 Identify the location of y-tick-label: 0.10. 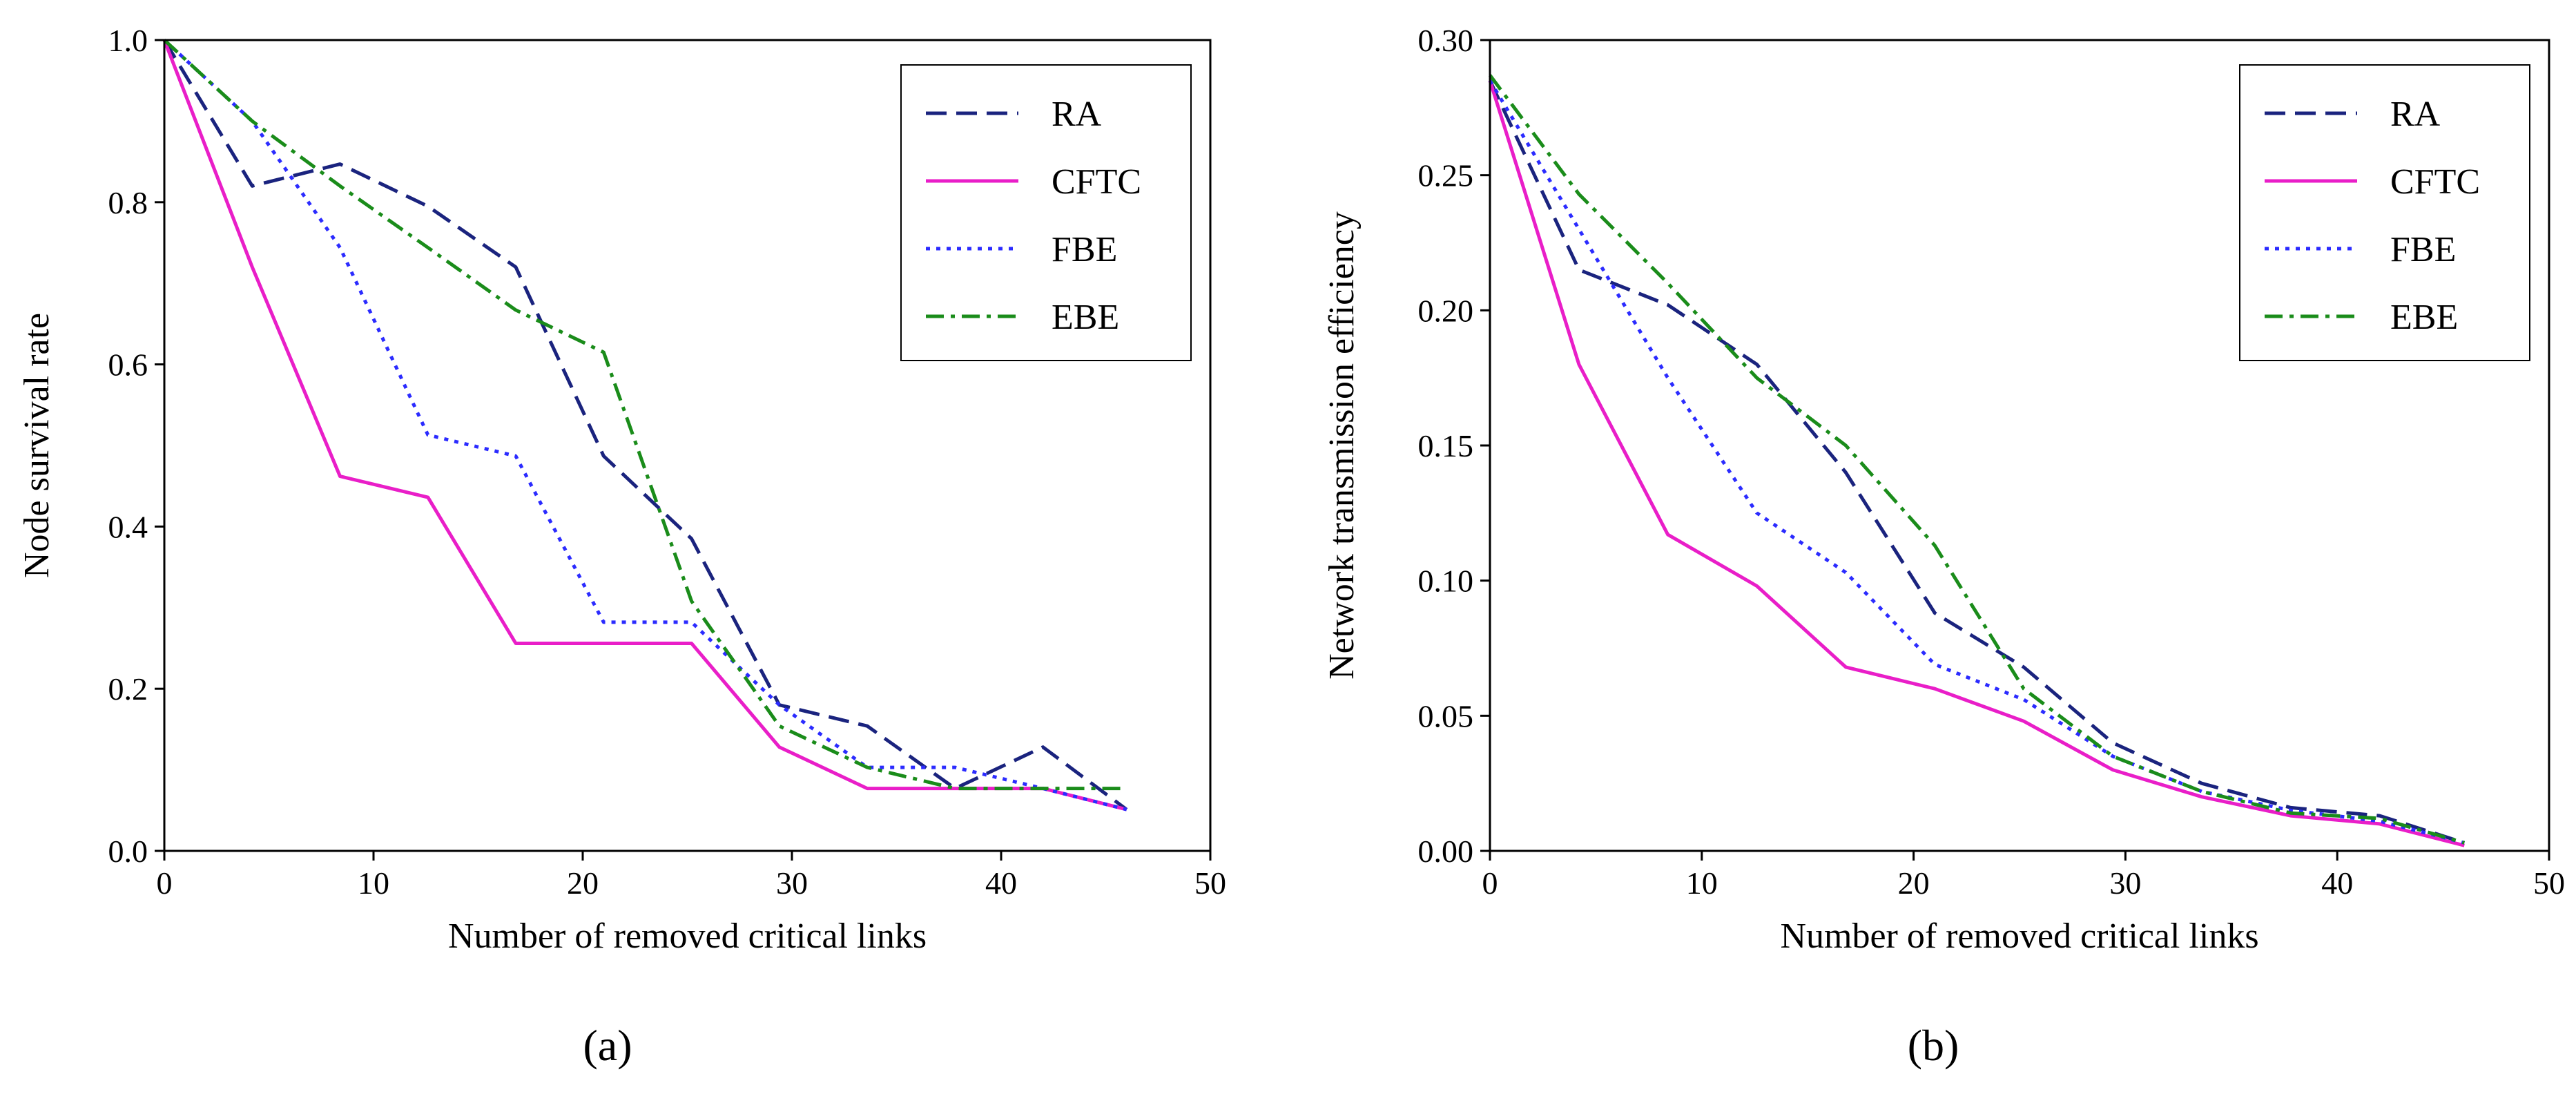
(1446, 581).